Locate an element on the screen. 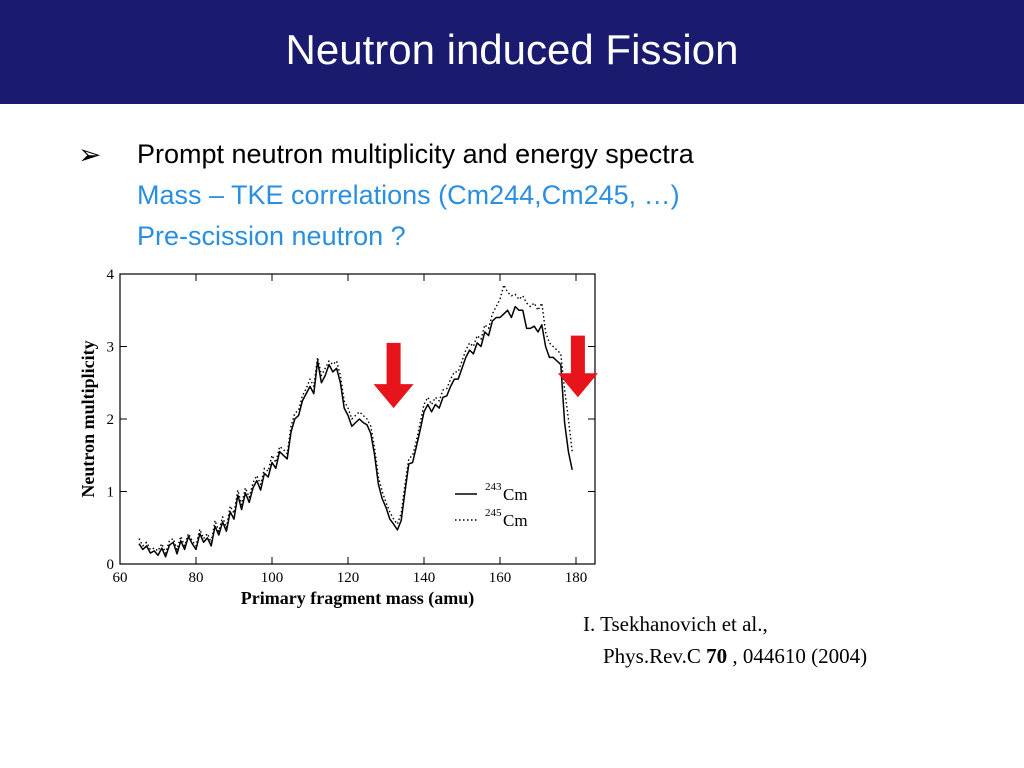  title-bar: Neutron induced Fission is located at coordinates (512, 52).